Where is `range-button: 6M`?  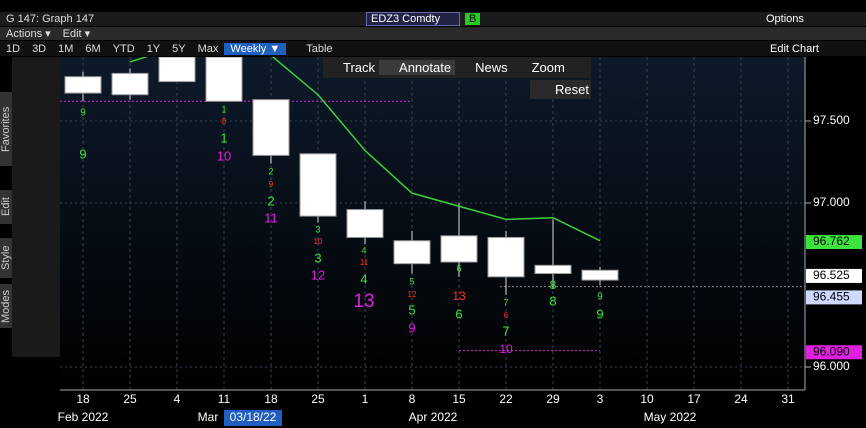 range-button: 6M is located at coordinates (93, 48).